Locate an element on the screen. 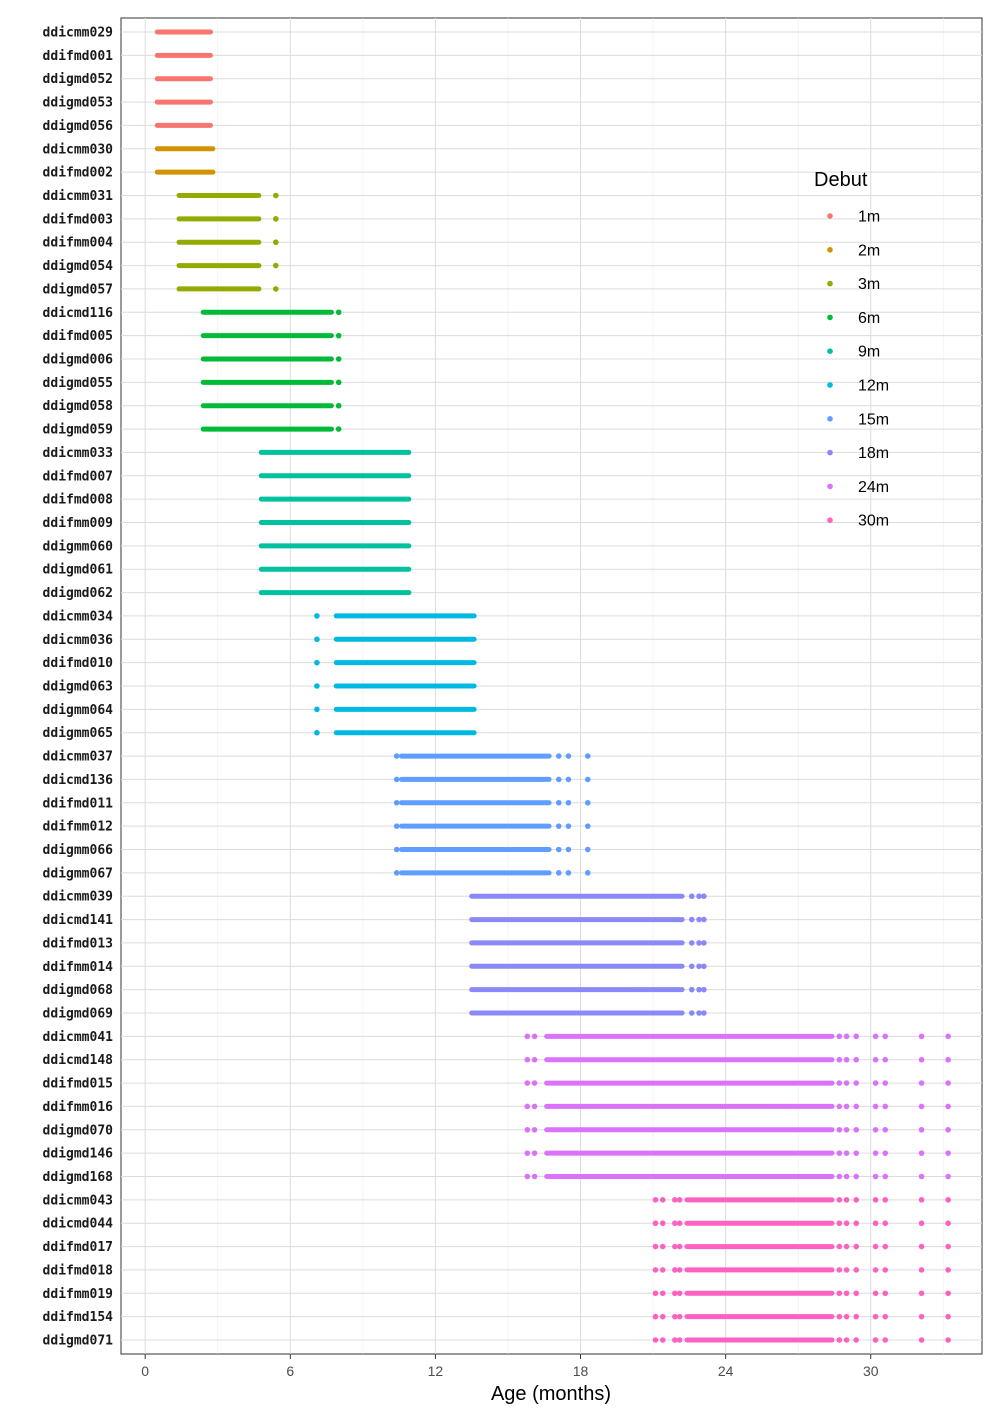  y-tick-label: ddicmd044 is located at coordinates (78, 1224).